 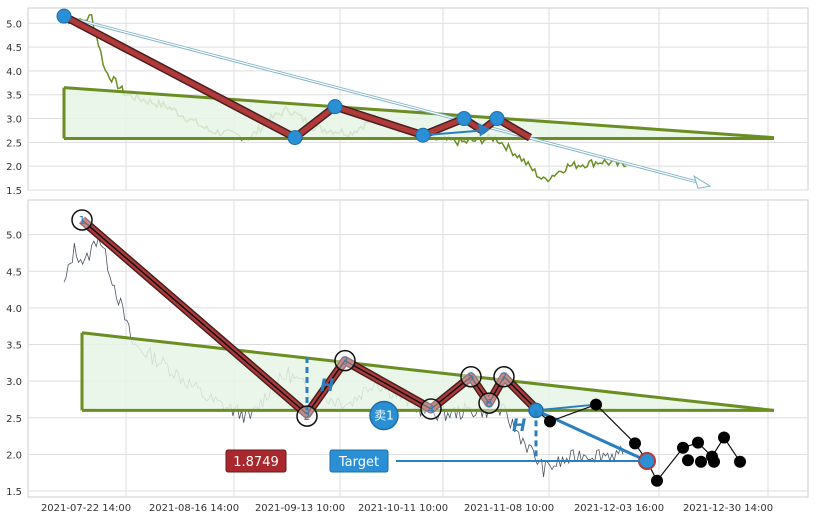 I want to click on top-y-tick-0: 1.5, so click(x=14, y=191).